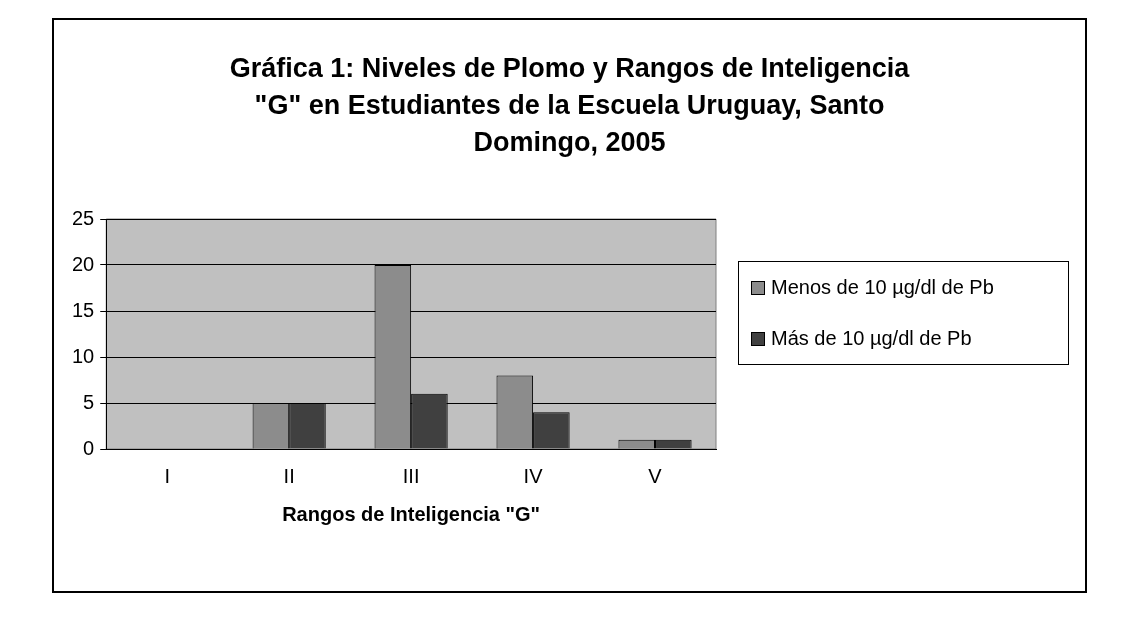 Image resolution: width=1138 pixels, height=636 pixels. What do you see at coordinates (289, 475) in the screenshot?
I see `x-tick-label: II` at bounding box center [289, 475].